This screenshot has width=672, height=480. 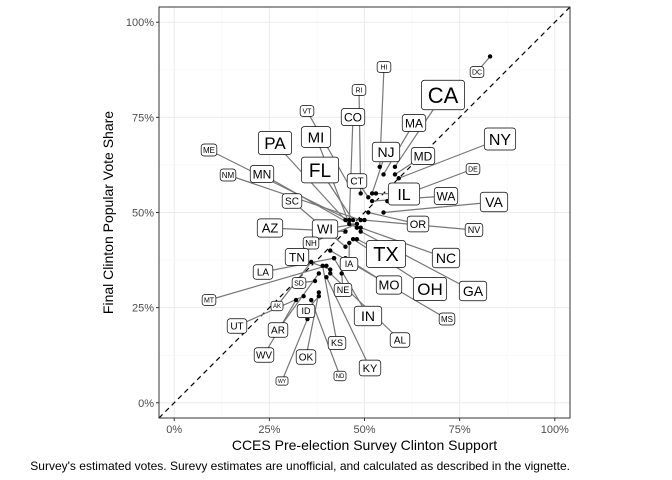 I want to click on label-ri: RI, so click(x=359, y=90).